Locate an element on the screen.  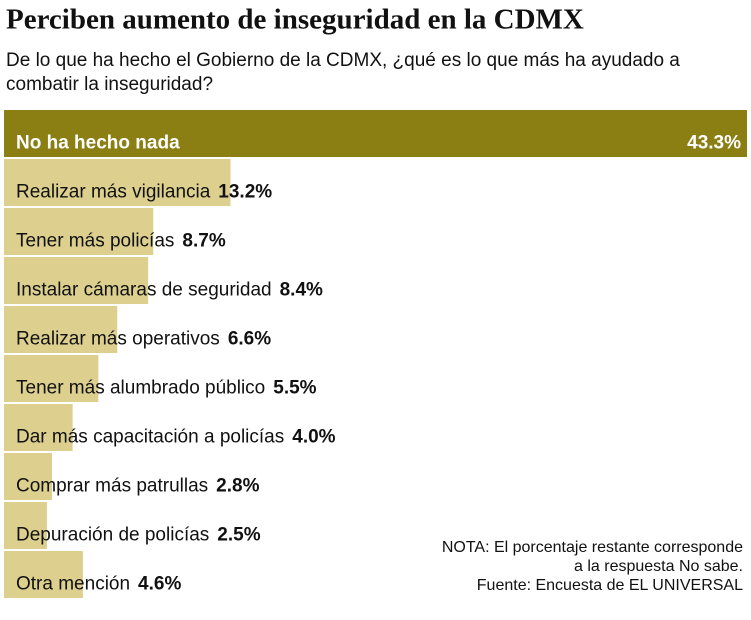
bar-label: Realizar más vigilancia 13.2% is located at coordinates (144, 192).